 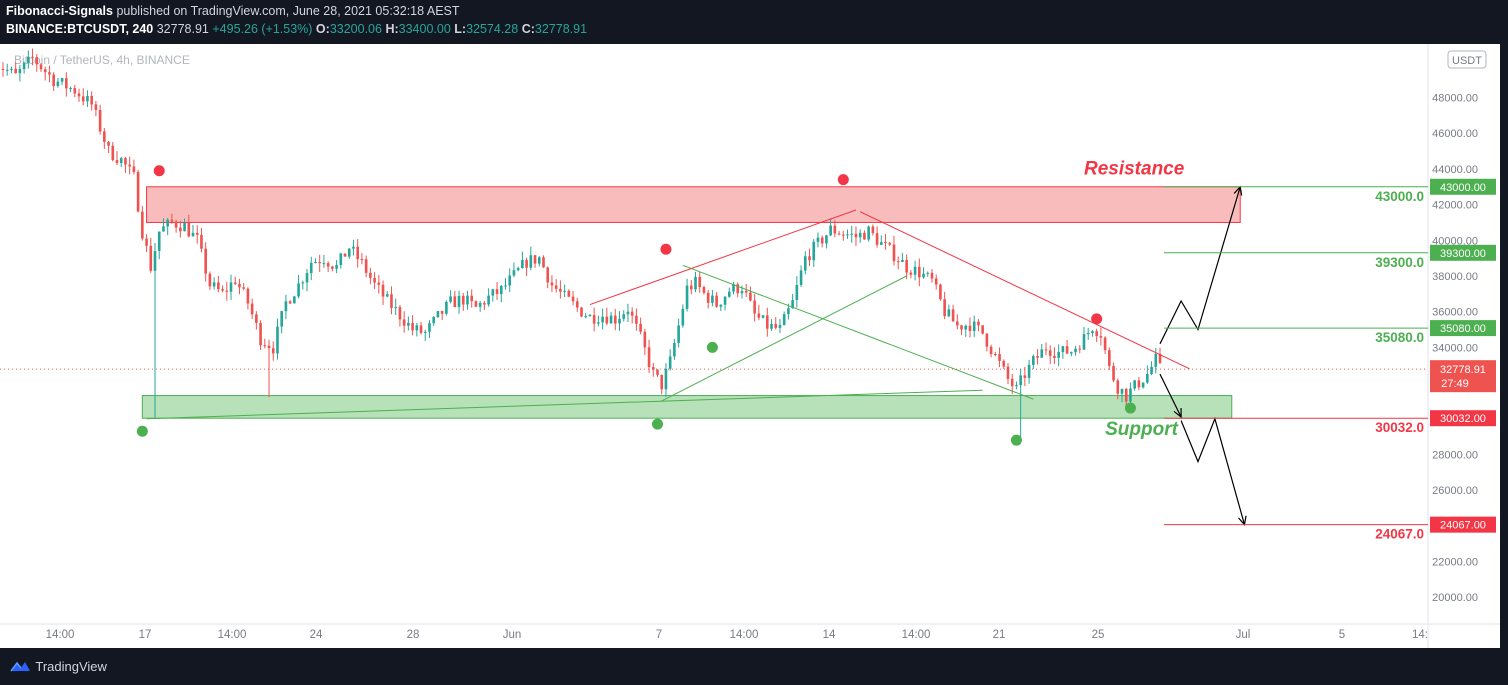 What do you see at coordinates (1455, 313) in the screenshot?
I see `y-tick-label: 36000.00` at bounding box center [1455, 313].